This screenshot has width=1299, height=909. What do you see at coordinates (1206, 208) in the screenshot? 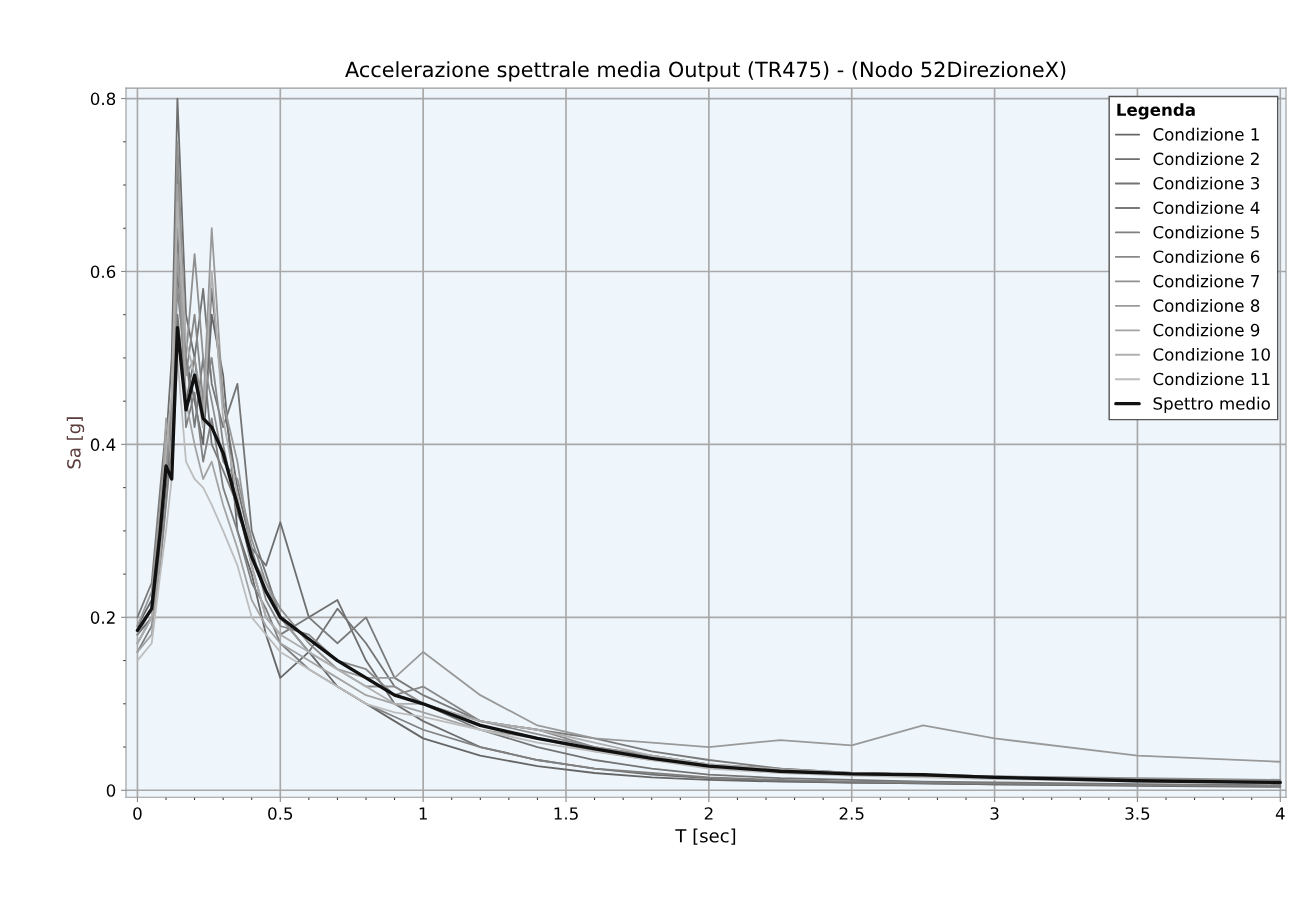
I see `legend-label: Condizione 4` at bounding box center [1206, 208].